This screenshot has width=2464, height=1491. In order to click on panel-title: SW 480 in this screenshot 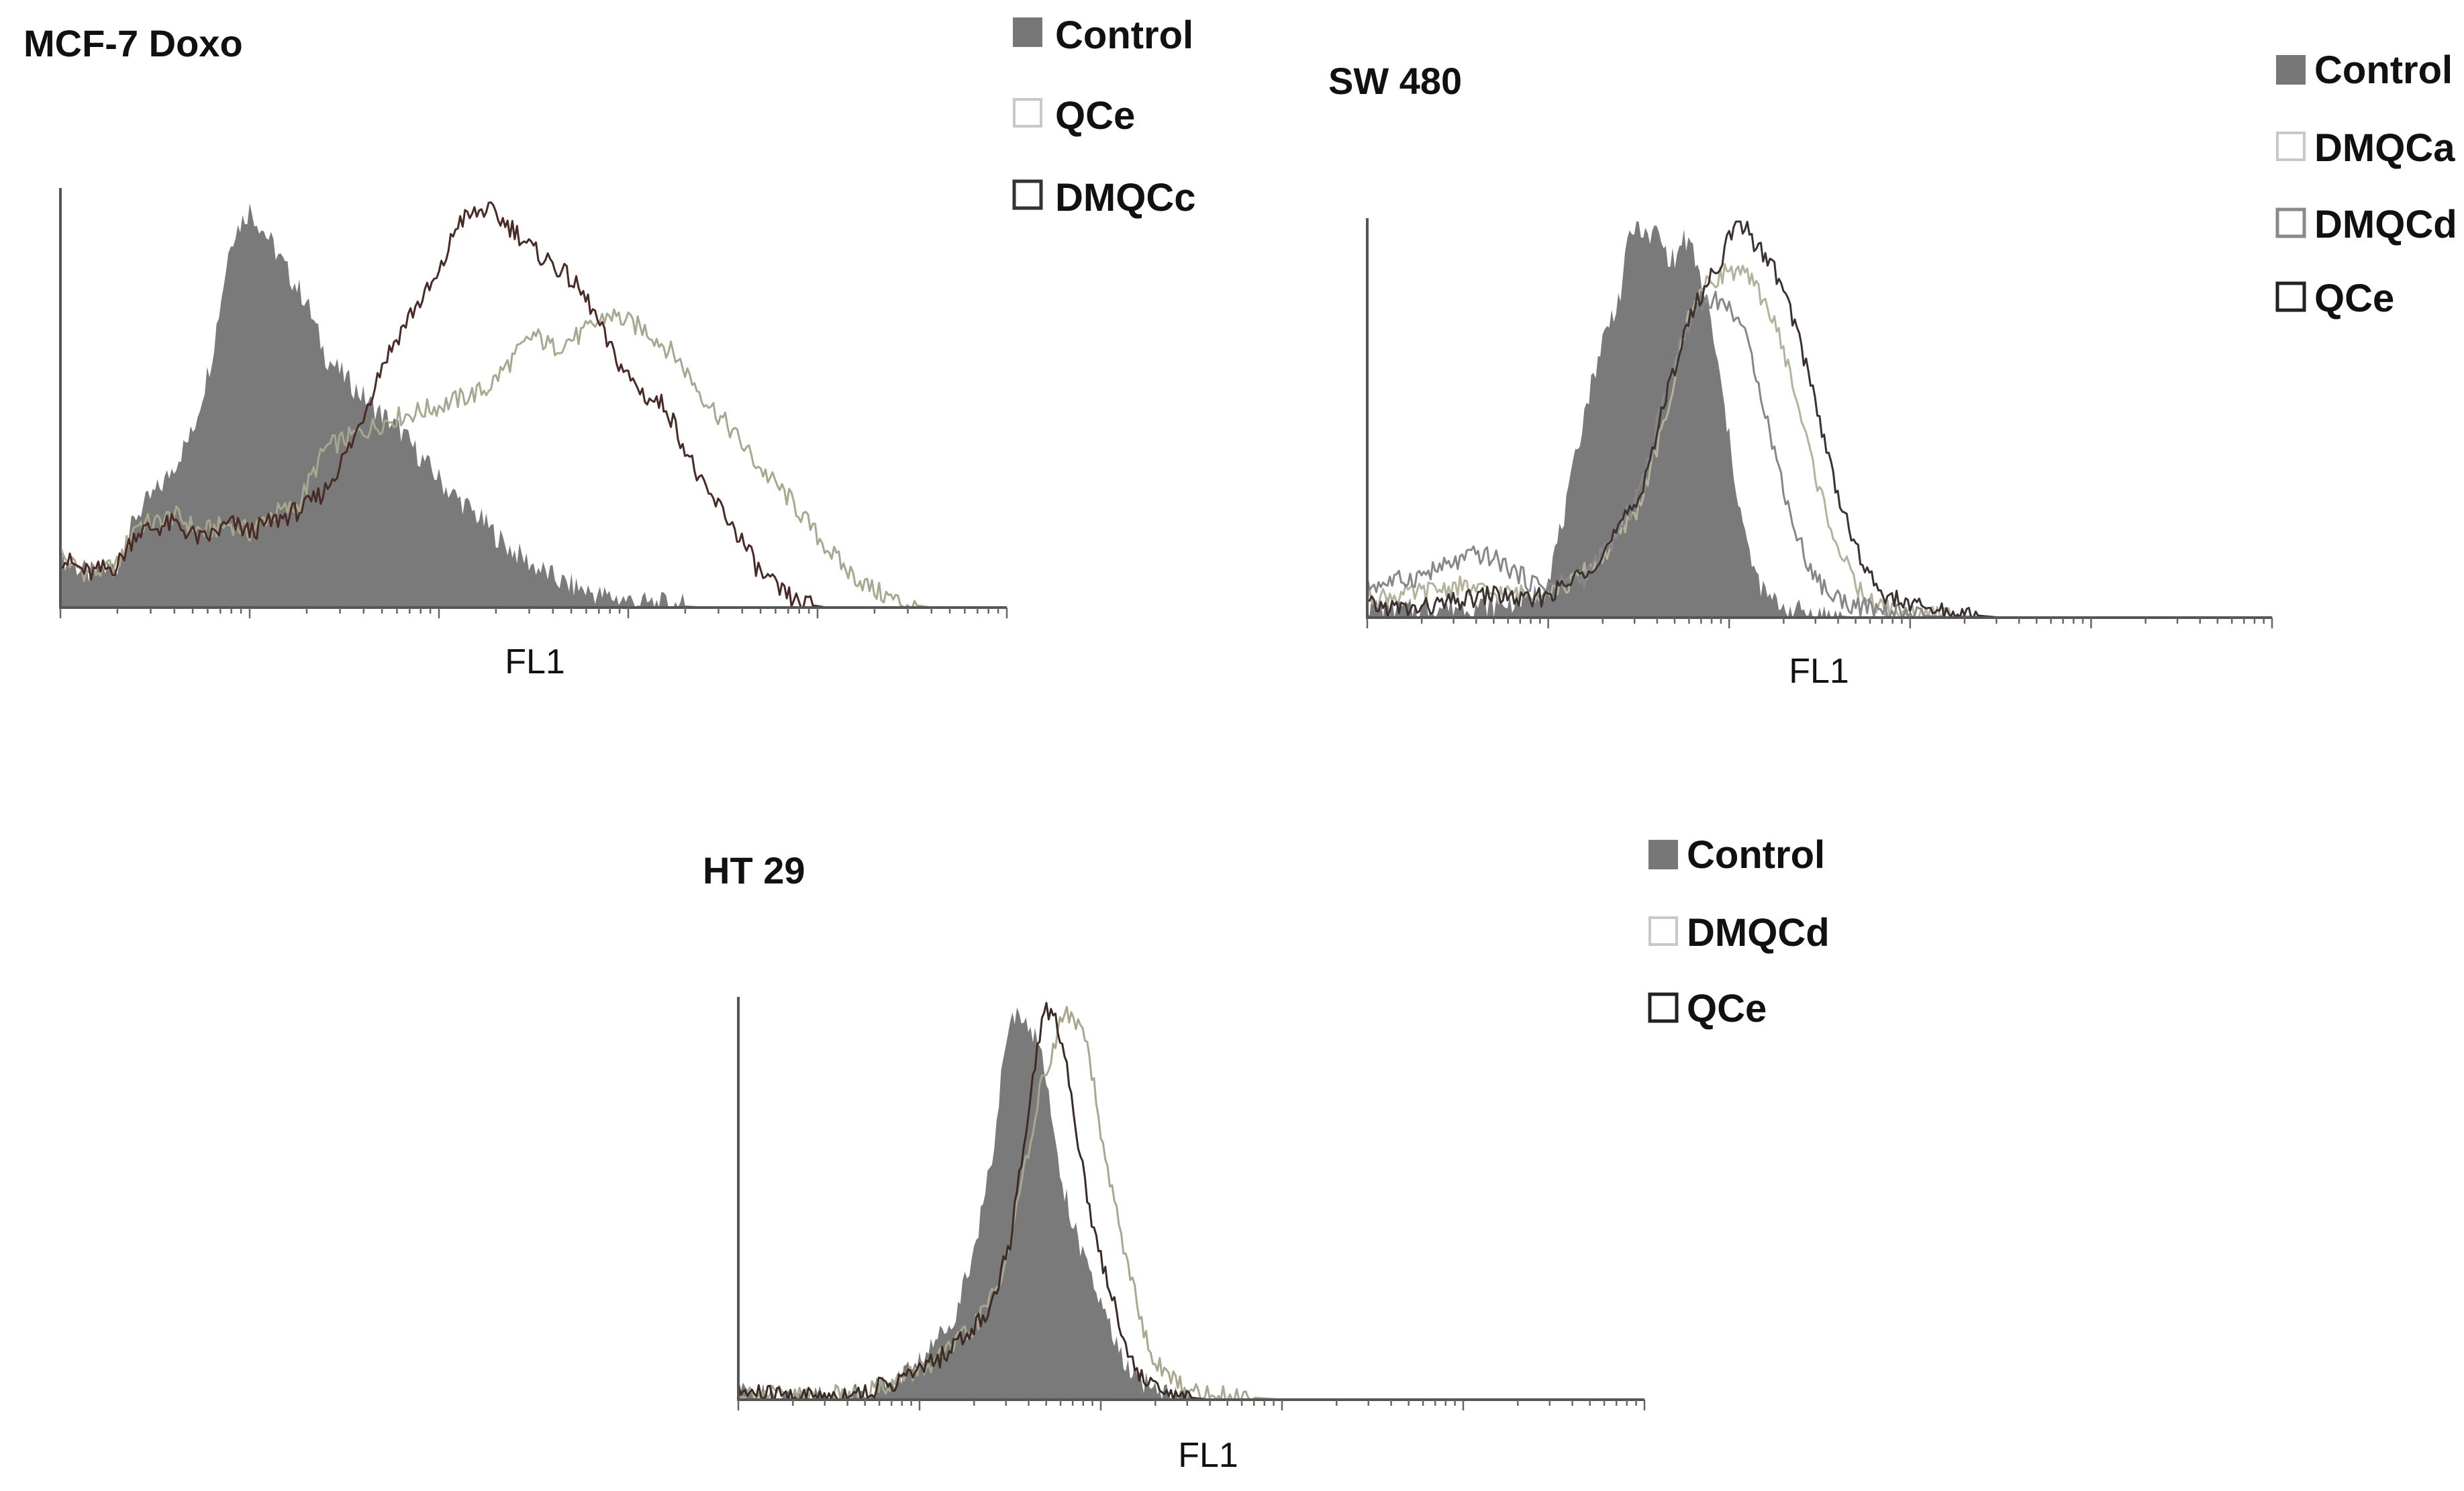, I will do `click(1395, 81)`.